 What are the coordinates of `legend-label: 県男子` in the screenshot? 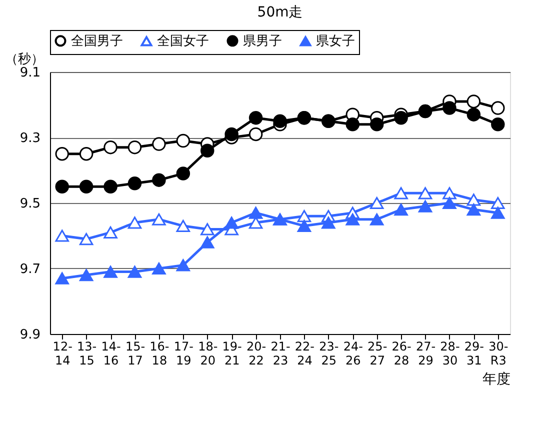 It's located at (262, 41).